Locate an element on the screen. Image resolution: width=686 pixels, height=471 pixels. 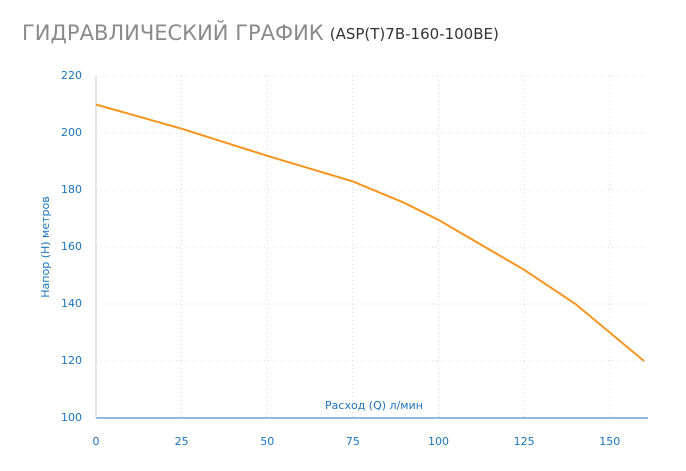
y-tick-label: 180 is located at coordinates (71, 189).